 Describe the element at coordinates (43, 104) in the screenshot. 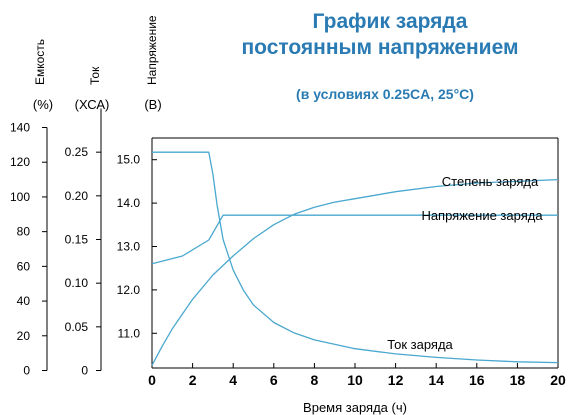

I see `y-axis-unit-capacity: (%)` at that location.